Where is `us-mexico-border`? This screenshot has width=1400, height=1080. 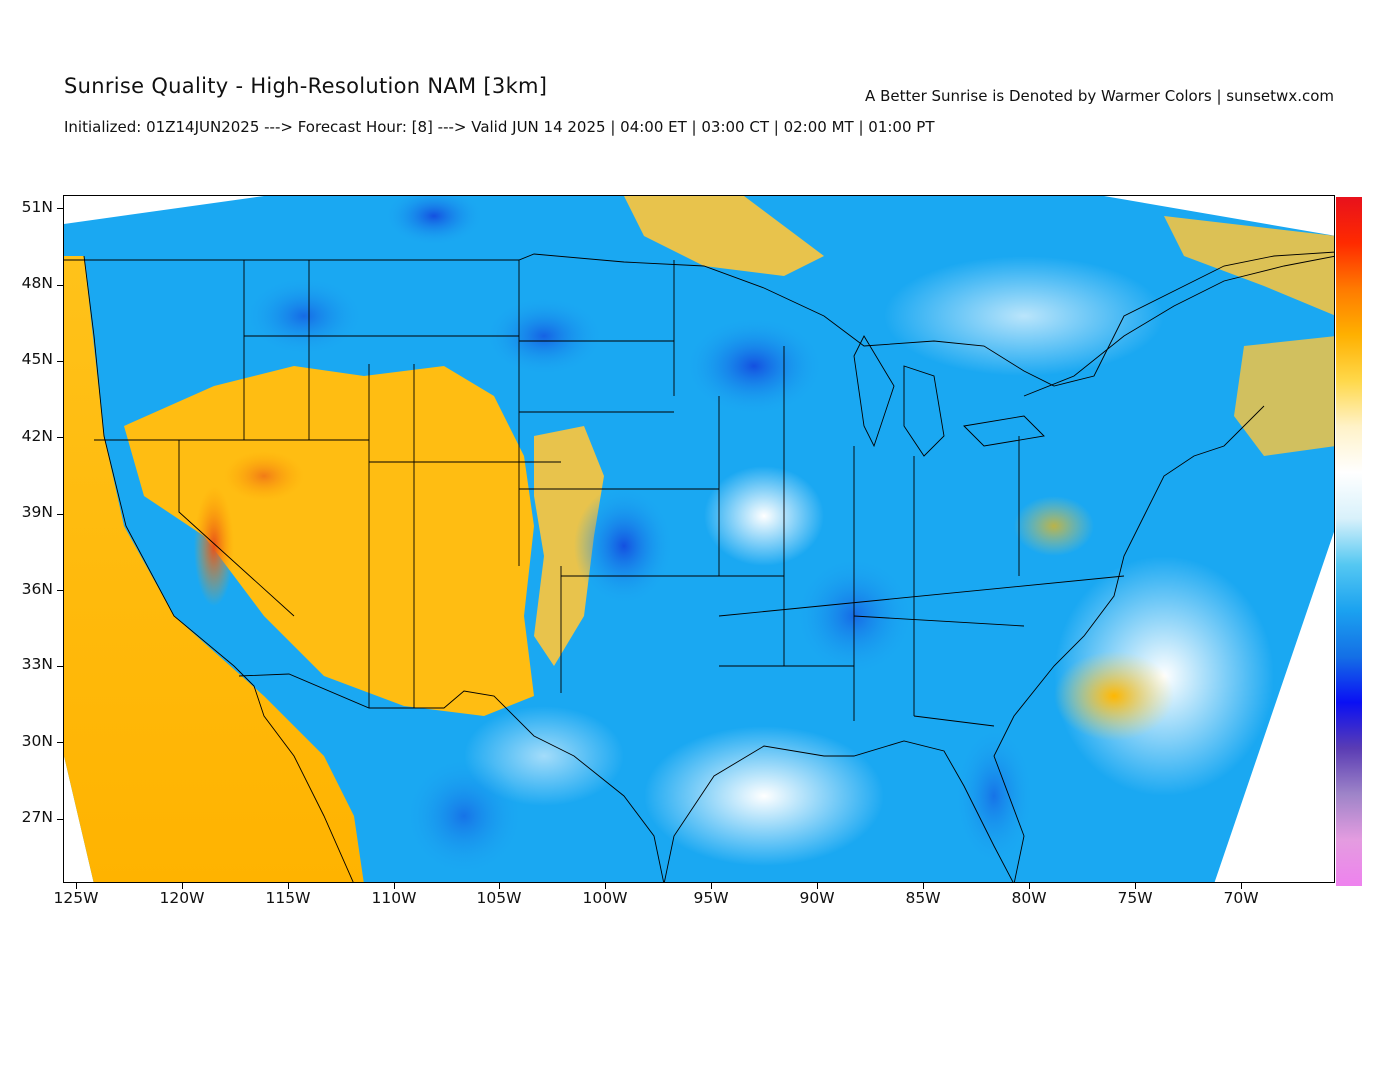 us-mexico-border is located at coordinates (451, 777).